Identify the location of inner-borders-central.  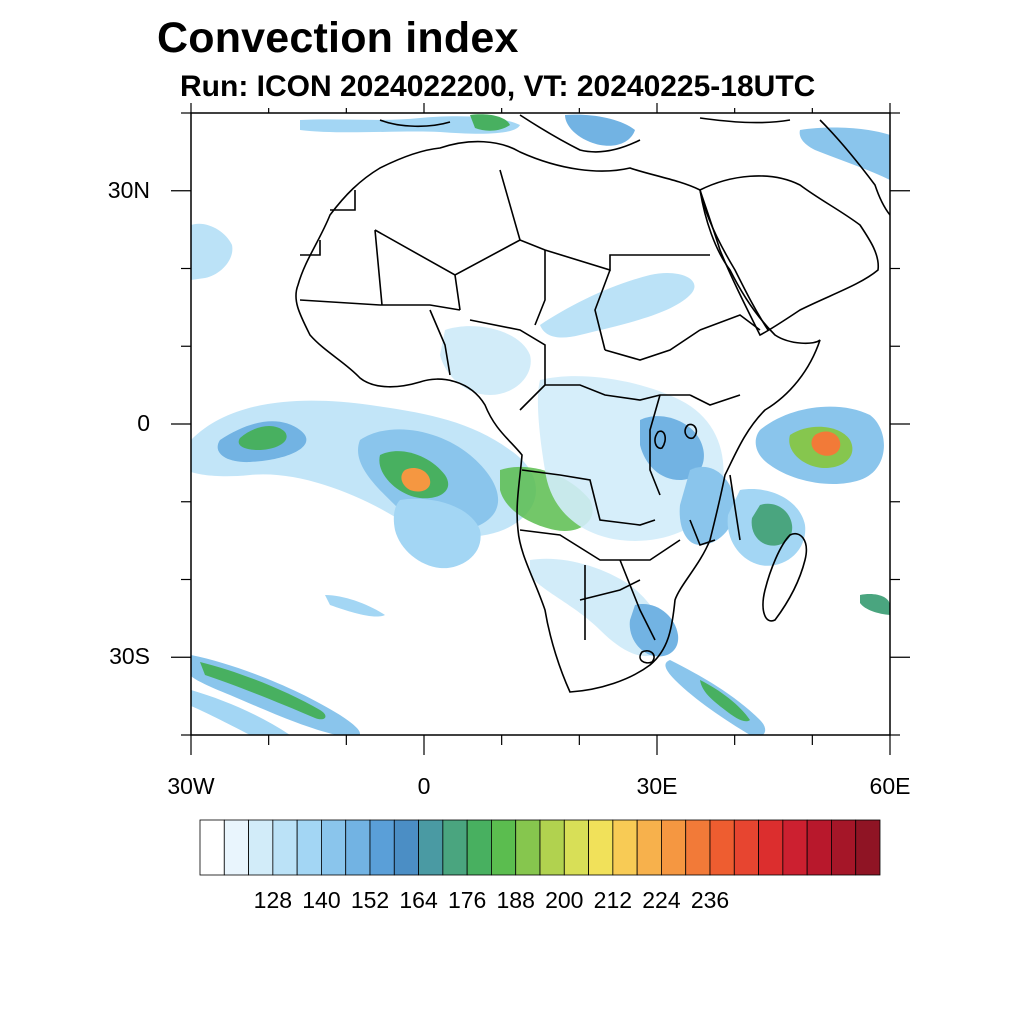
(595, 402).